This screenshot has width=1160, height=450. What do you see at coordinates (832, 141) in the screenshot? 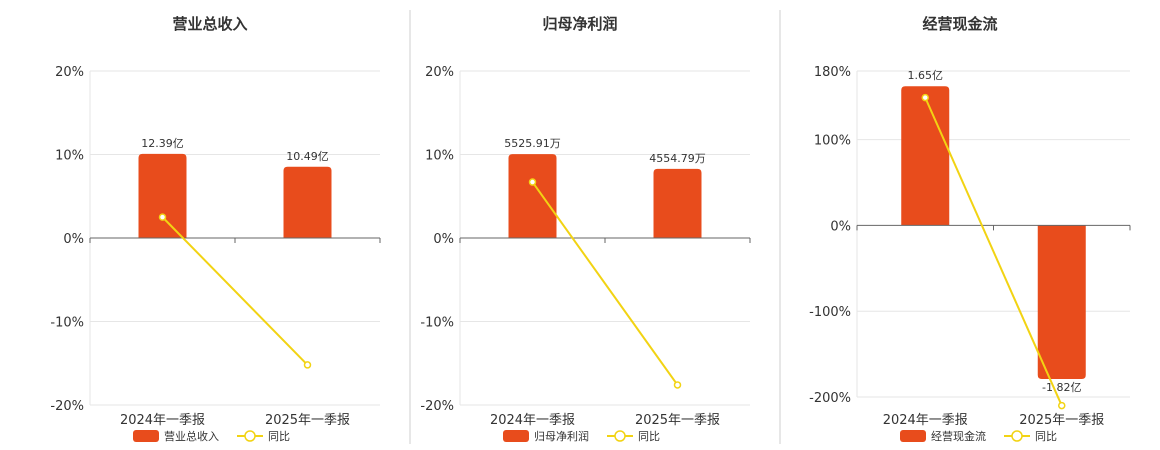
I see `y-tick-label: 100%` at bounding box center [832, 141].